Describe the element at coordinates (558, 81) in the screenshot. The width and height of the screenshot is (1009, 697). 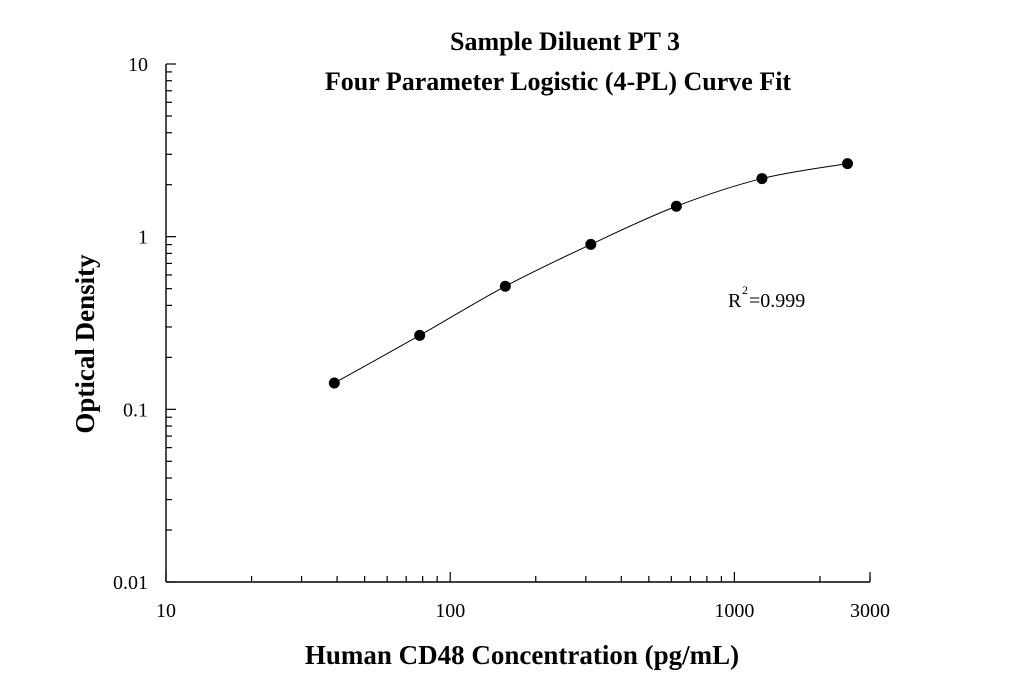
I see `chart-title-line2: Four Parameter Logistic (4-PL) Curve Fit` at that location.